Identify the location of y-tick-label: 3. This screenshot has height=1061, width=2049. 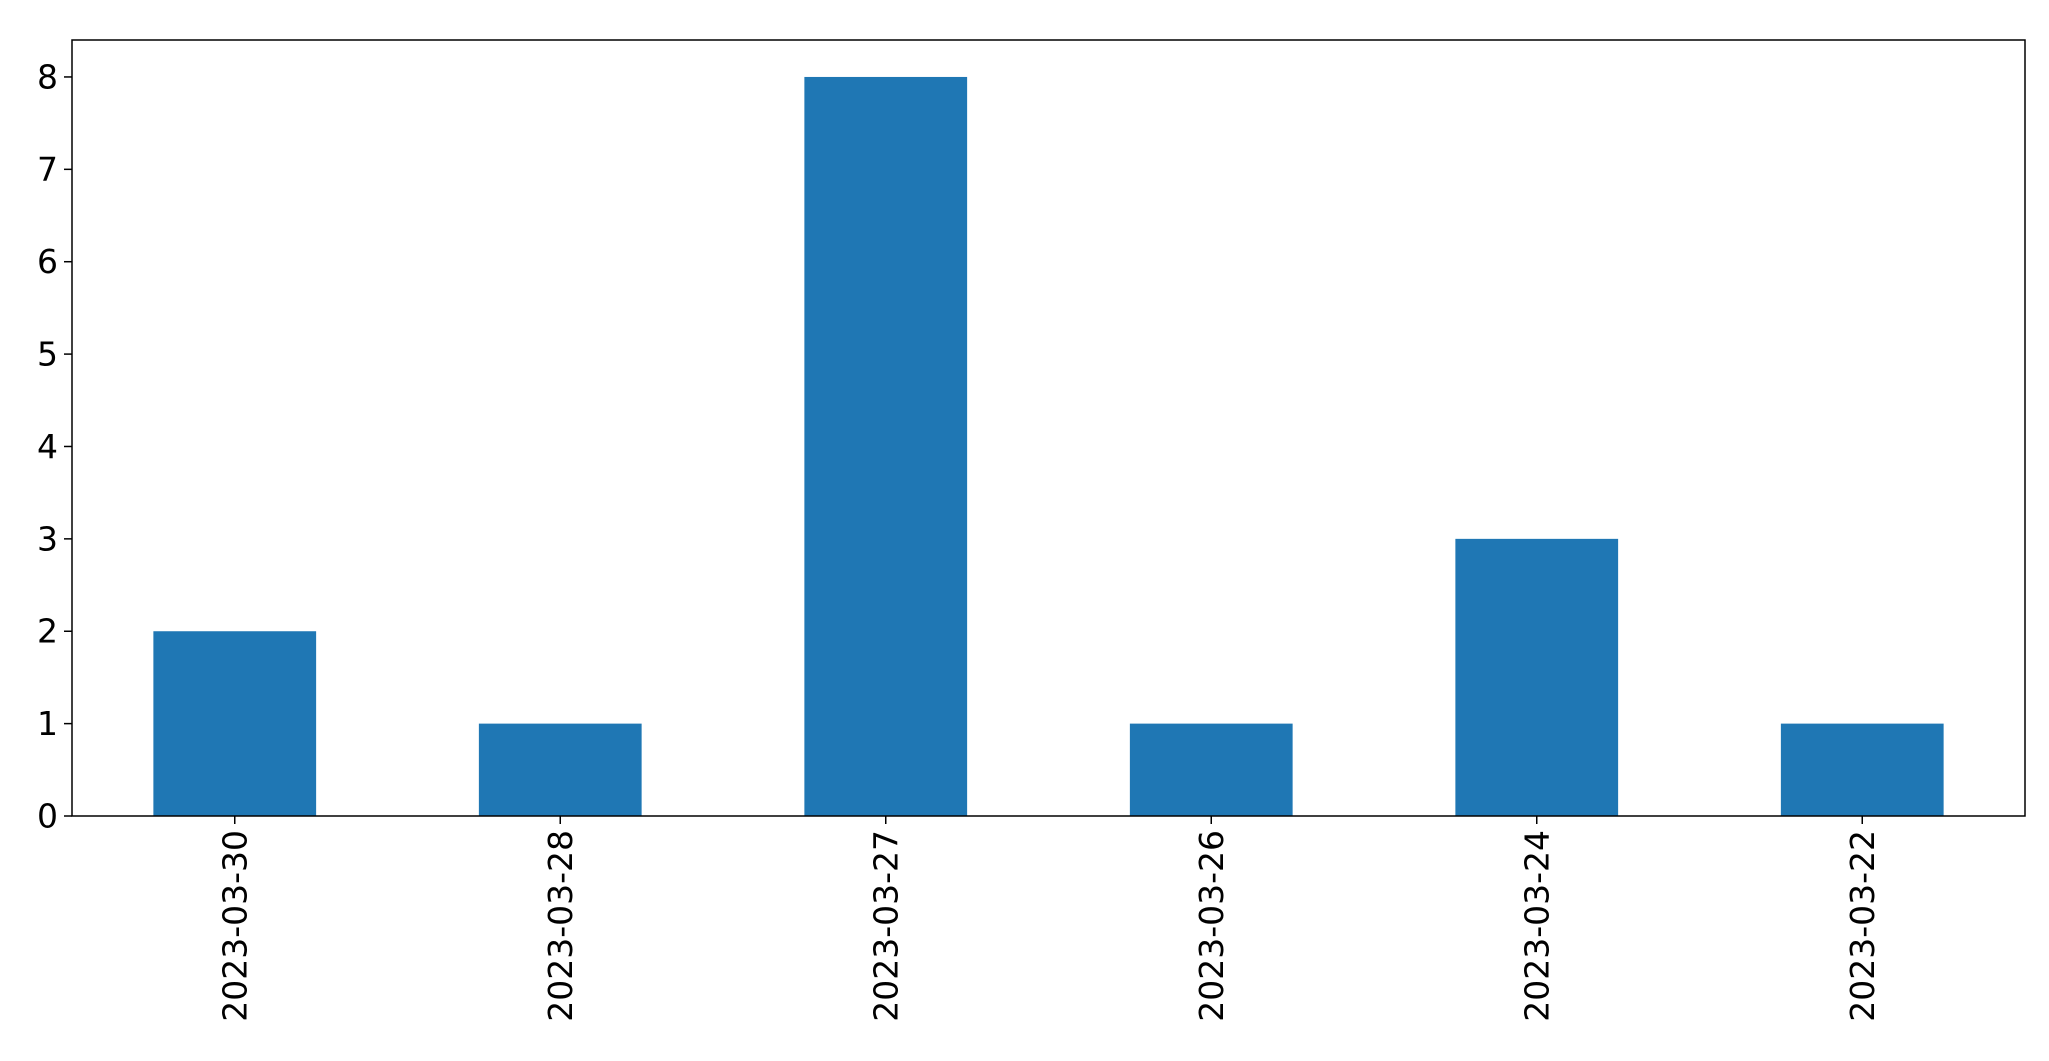
(47, 538).